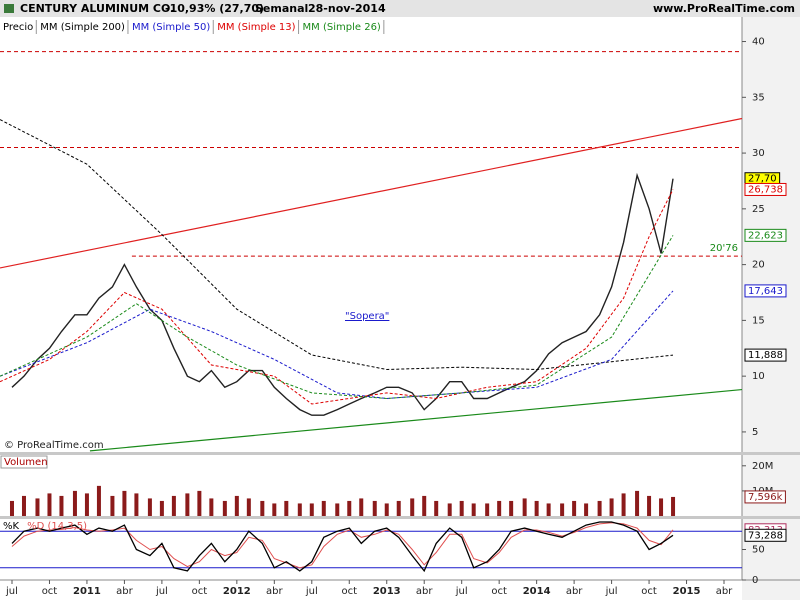 The image size is (800, 600). What do you see at coordinates (82, 27) in the screenshot?
I see `legend-entry: MM (Simple 200)` at bounding box center [82, 27].